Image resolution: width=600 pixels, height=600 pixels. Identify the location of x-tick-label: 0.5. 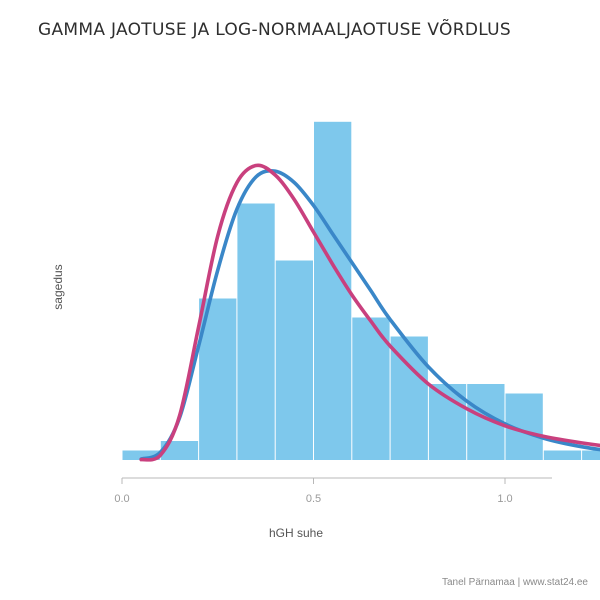
(313, 499).